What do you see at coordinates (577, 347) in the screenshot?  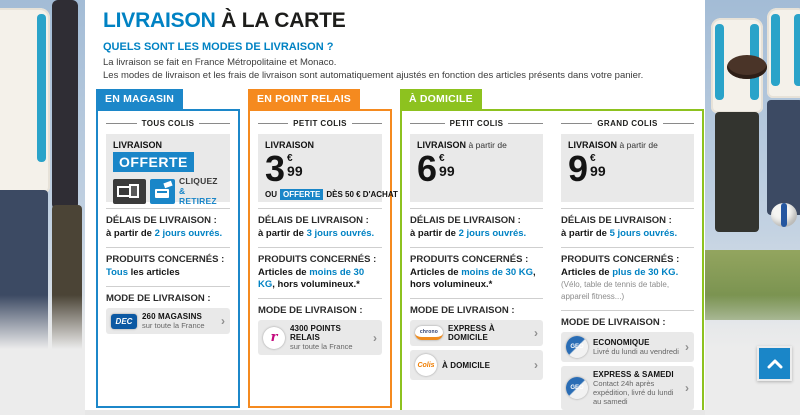 I see `geodis-logo: GEO` at bounding box center [577, 347].